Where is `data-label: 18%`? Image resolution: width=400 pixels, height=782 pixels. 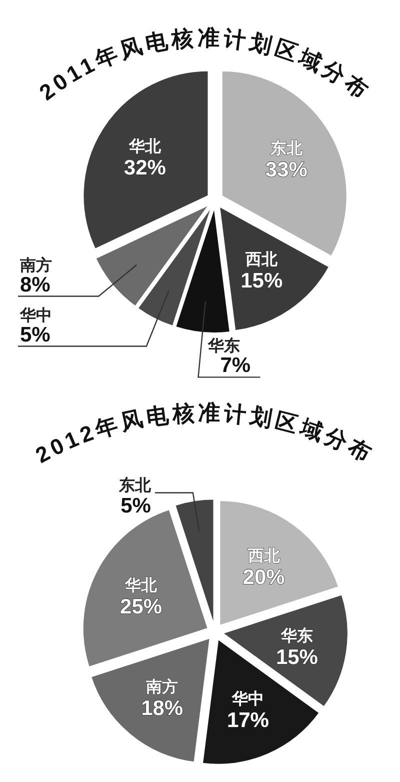
data-label: 18% is located at coordinates (162, 708).